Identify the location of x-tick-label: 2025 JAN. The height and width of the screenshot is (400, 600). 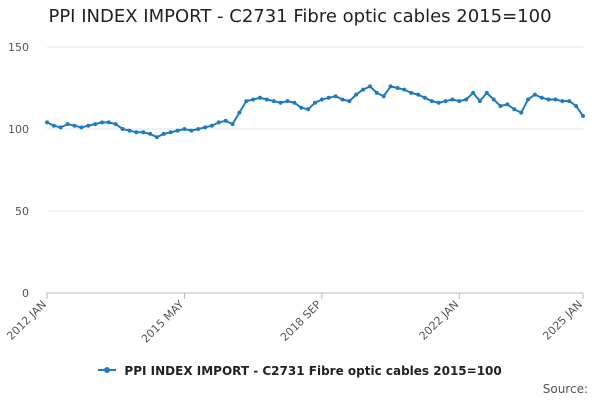
(562, 320).